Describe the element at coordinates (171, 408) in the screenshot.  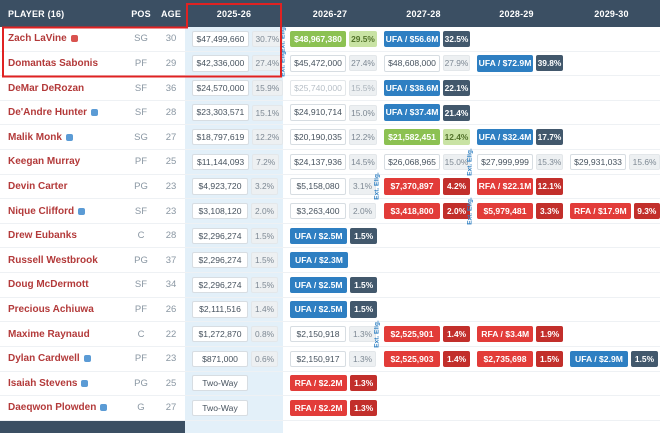
I see `player-age: 27` at that location.